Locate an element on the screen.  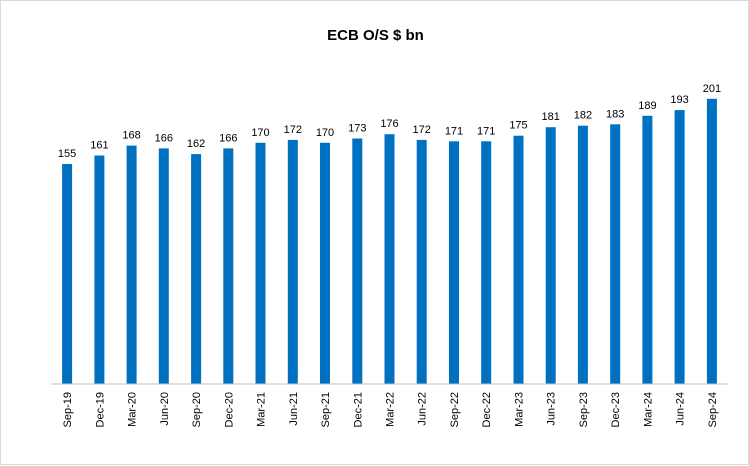
data-label-jun-23: 181 is located at coordinates (551, 117).